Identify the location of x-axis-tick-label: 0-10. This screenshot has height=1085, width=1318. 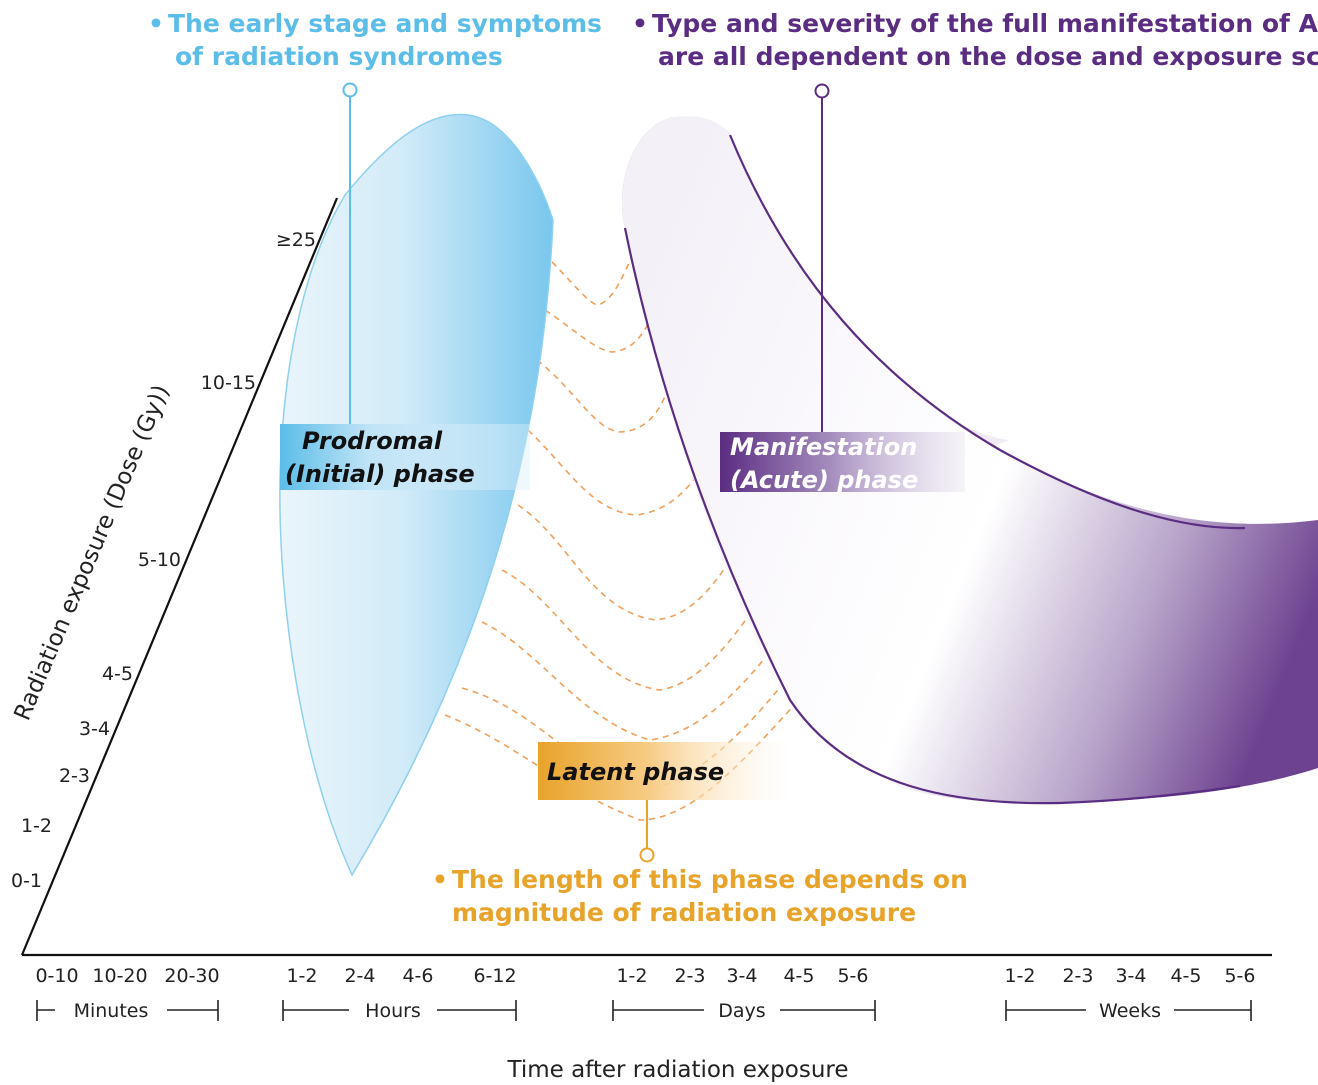
(56, 976).